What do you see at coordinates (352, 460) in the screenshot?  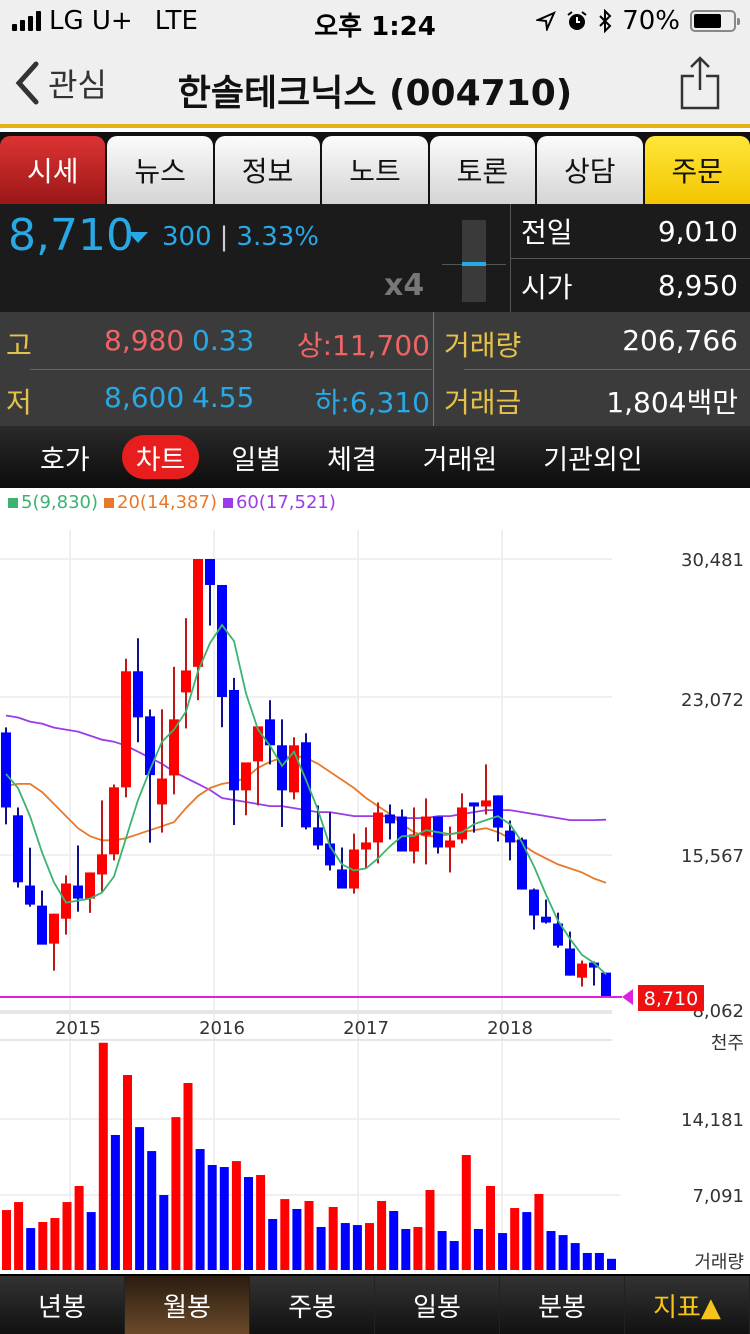 I see `subtab-trades: 체결` at bounding box center [352, 460].